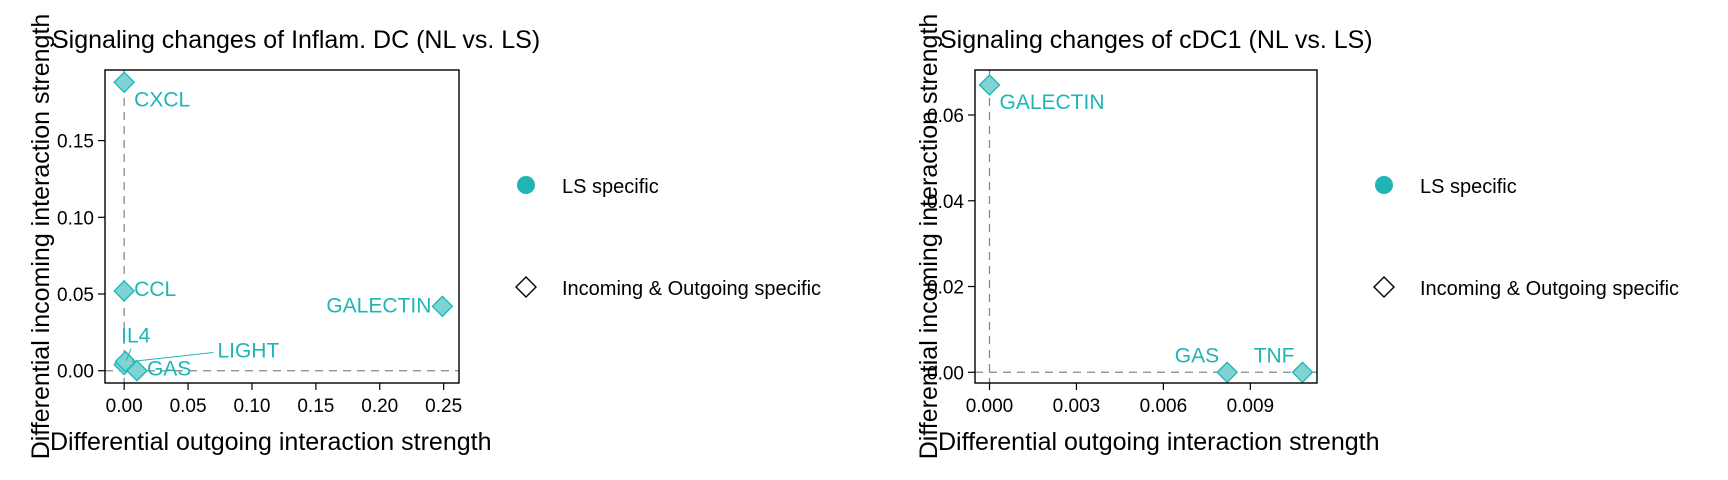 This screenshot has width=1728, height=480. I want to click on point-label: IL4, so click(136, 336).